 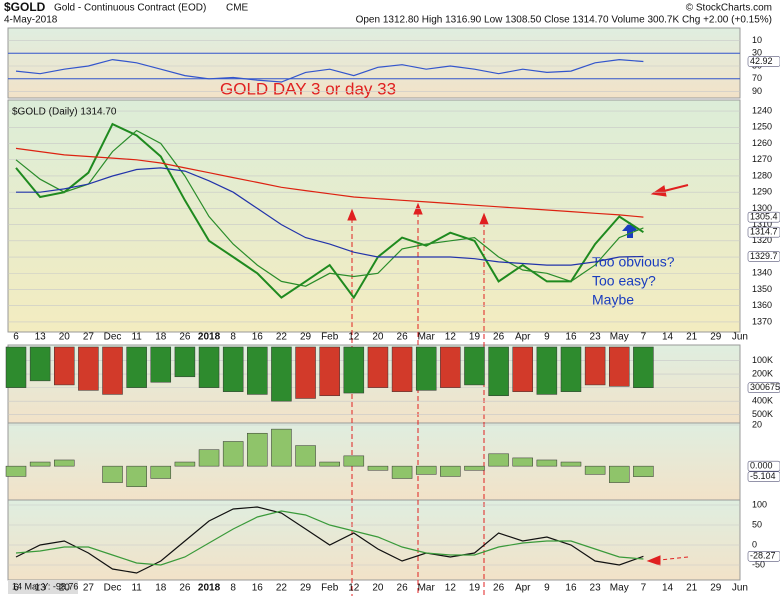 I want to click on y-tick-label: 20, so click(x=757, y=424).